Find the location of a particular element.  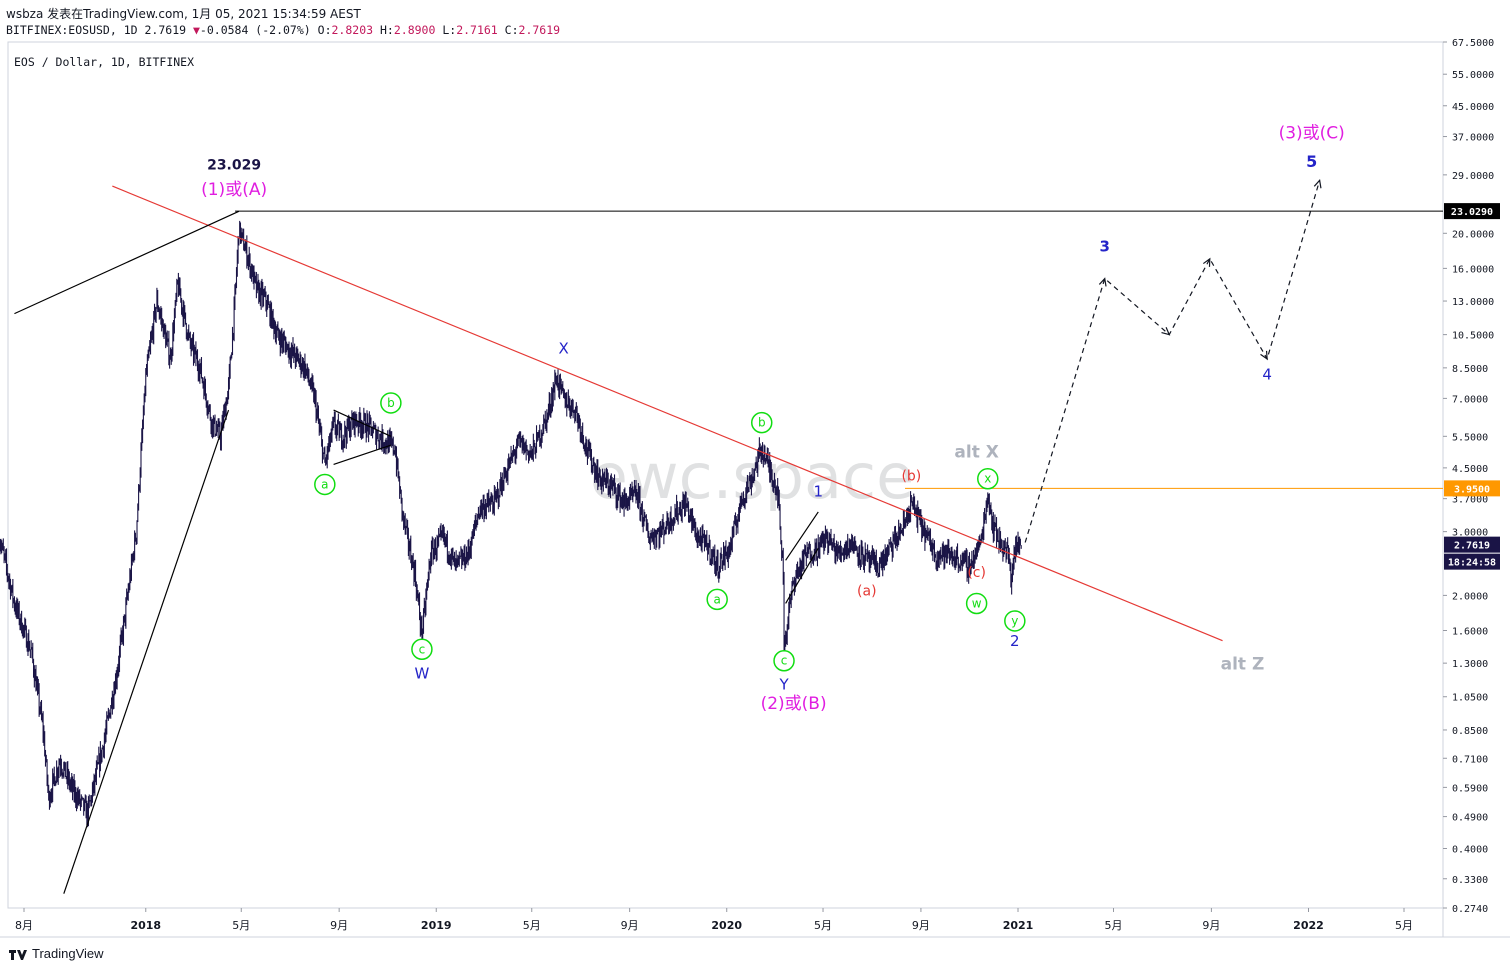

y-tick-label: 8.5000 is located at coordinates (1470, 369).